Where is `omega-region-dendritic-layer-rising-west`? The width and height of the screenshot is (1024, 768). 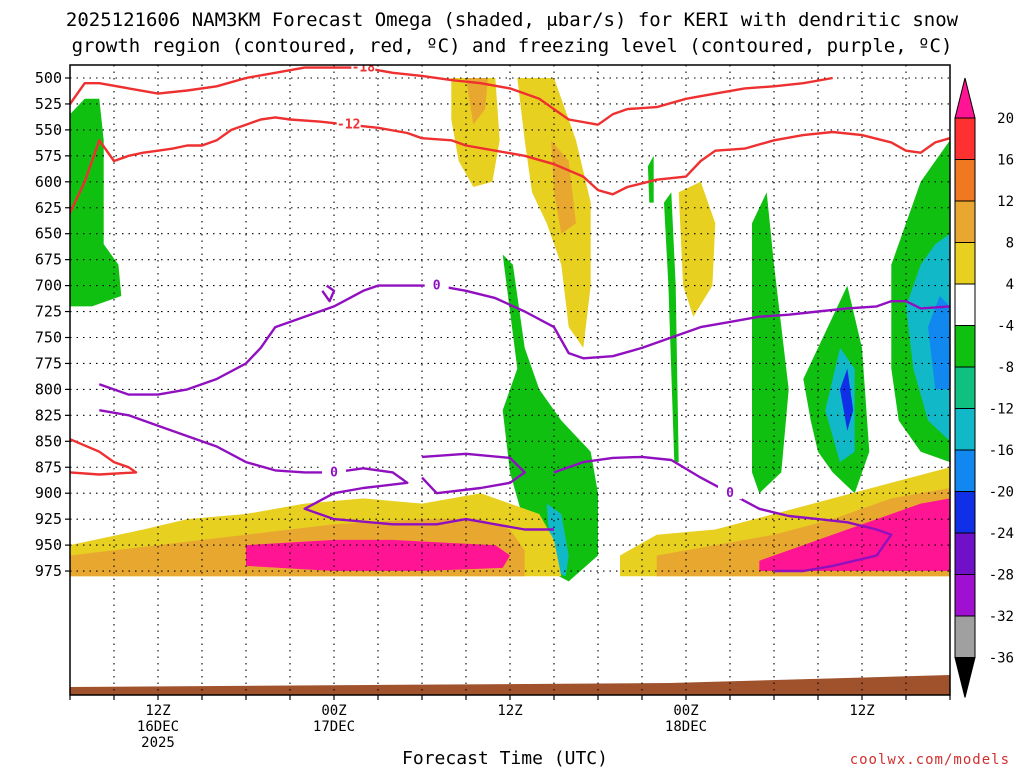
omega-region-dendritic-layer-rising-west is located at coordinates (96, 202).